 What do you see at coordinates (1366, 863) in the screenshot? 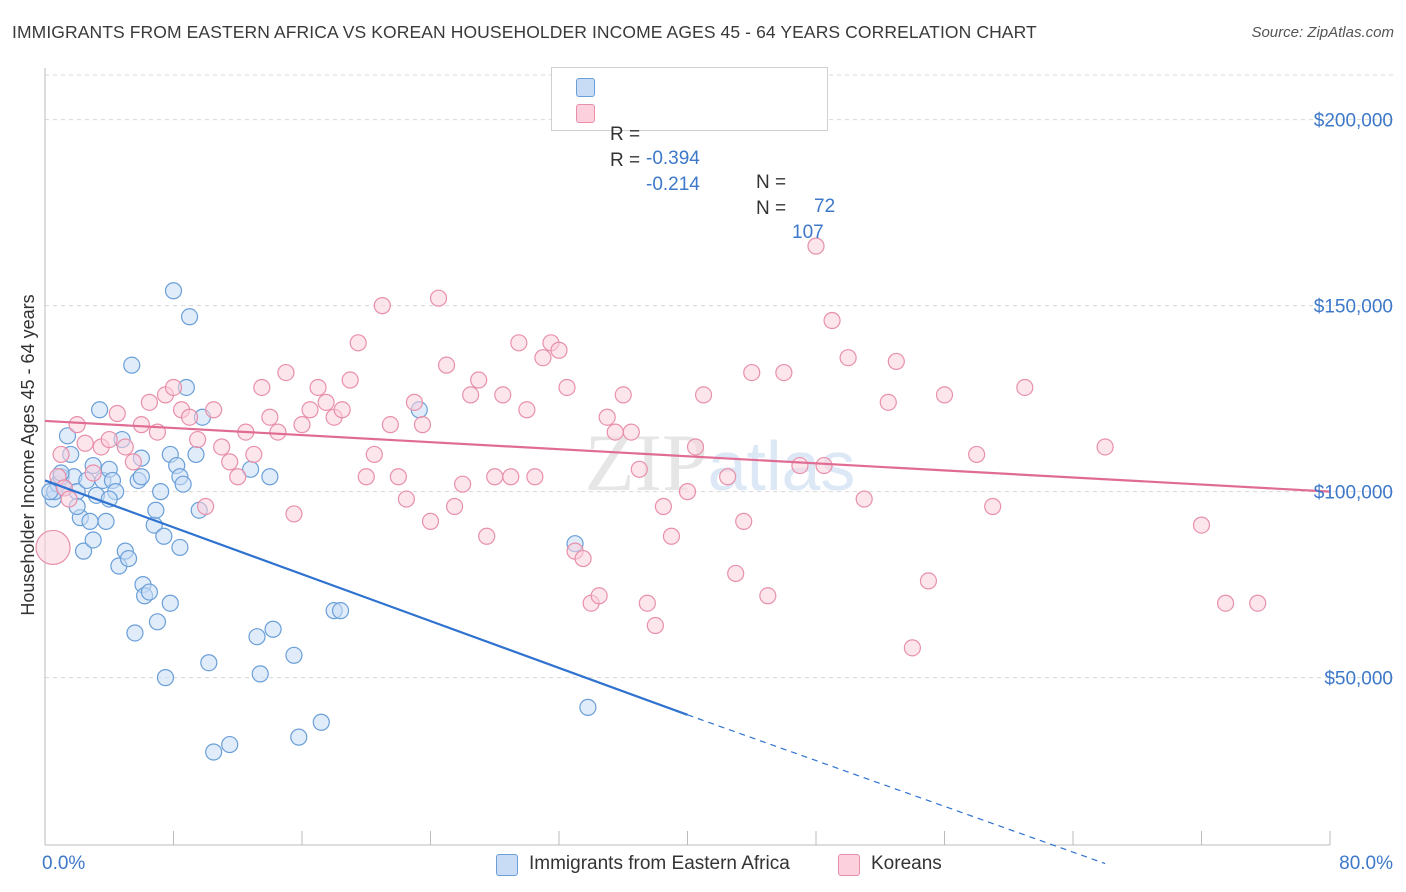
I see `x-tick-label: 80.0%` at bounding box center [1366, 863].